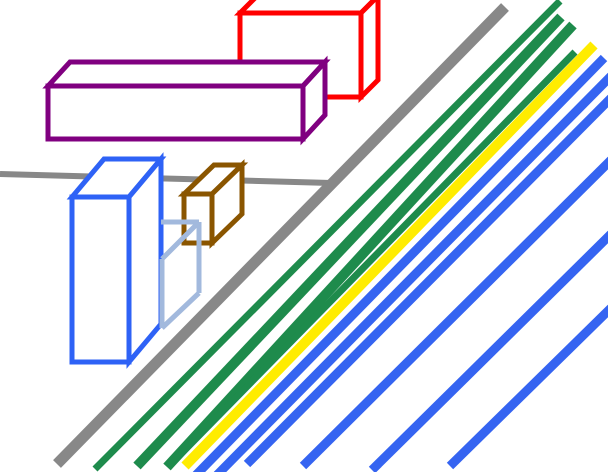 The width and height of the screenshot is (608, 472). I want to click on blue-box-right-face, so click(145, 260).